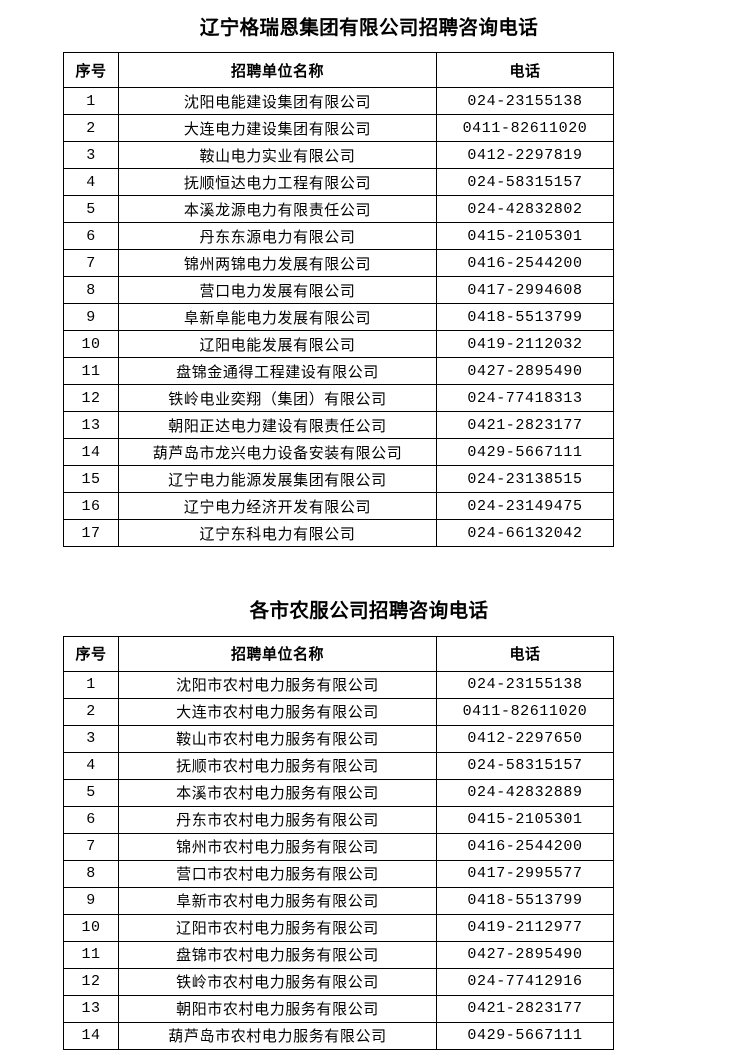 Image resolution: width=738 pixels, height=1050 pixels. Describe the element at coordinates (91, 533) in the screenshot. I see `cell-index: 17` at that location.